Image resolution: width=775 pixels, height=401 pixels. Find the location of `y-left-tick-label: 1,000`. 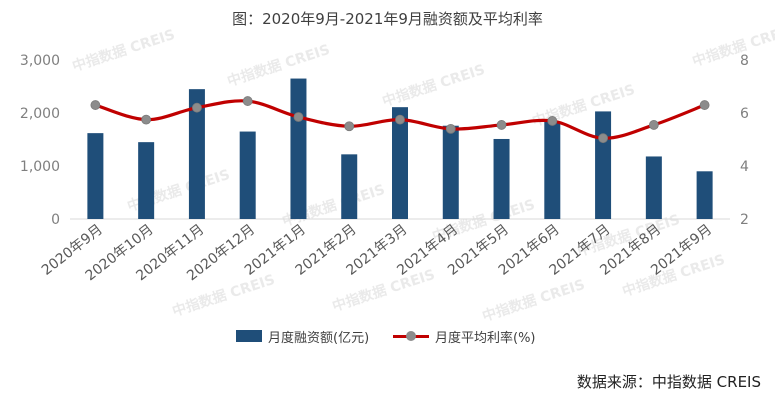

y-left-tick-label: 1,000 is located at coordinates (40, 167).